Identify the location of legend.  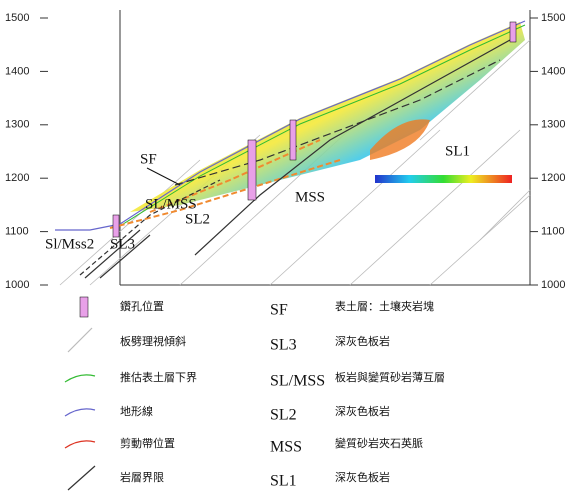
(80, 393).